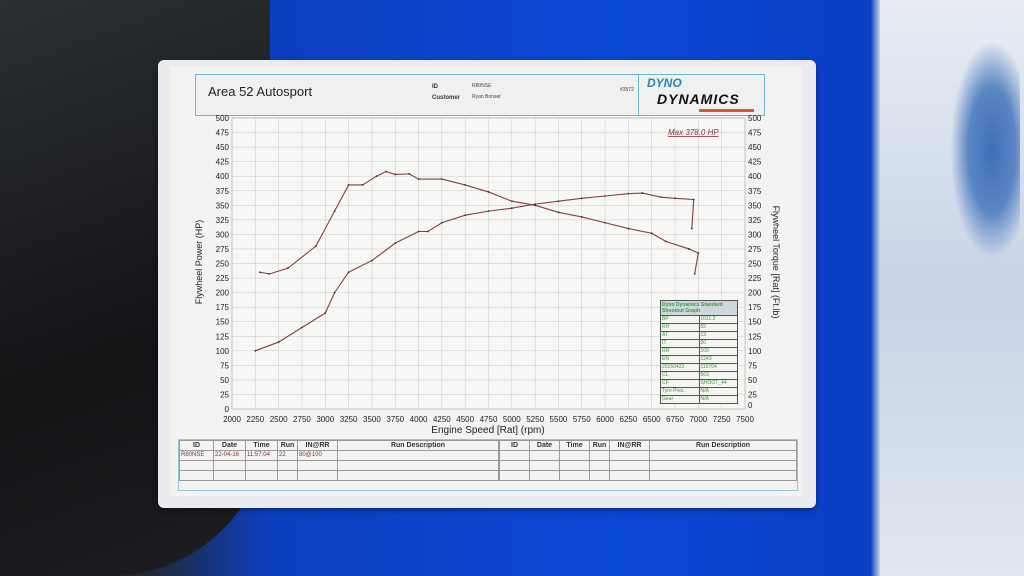 Image resolution: width=1024 pixels, height=576 pixels. What do you see at coordinates (726, 110) in the screenshot?
I see `logo-swoosh` at bounding box center [726, 110].